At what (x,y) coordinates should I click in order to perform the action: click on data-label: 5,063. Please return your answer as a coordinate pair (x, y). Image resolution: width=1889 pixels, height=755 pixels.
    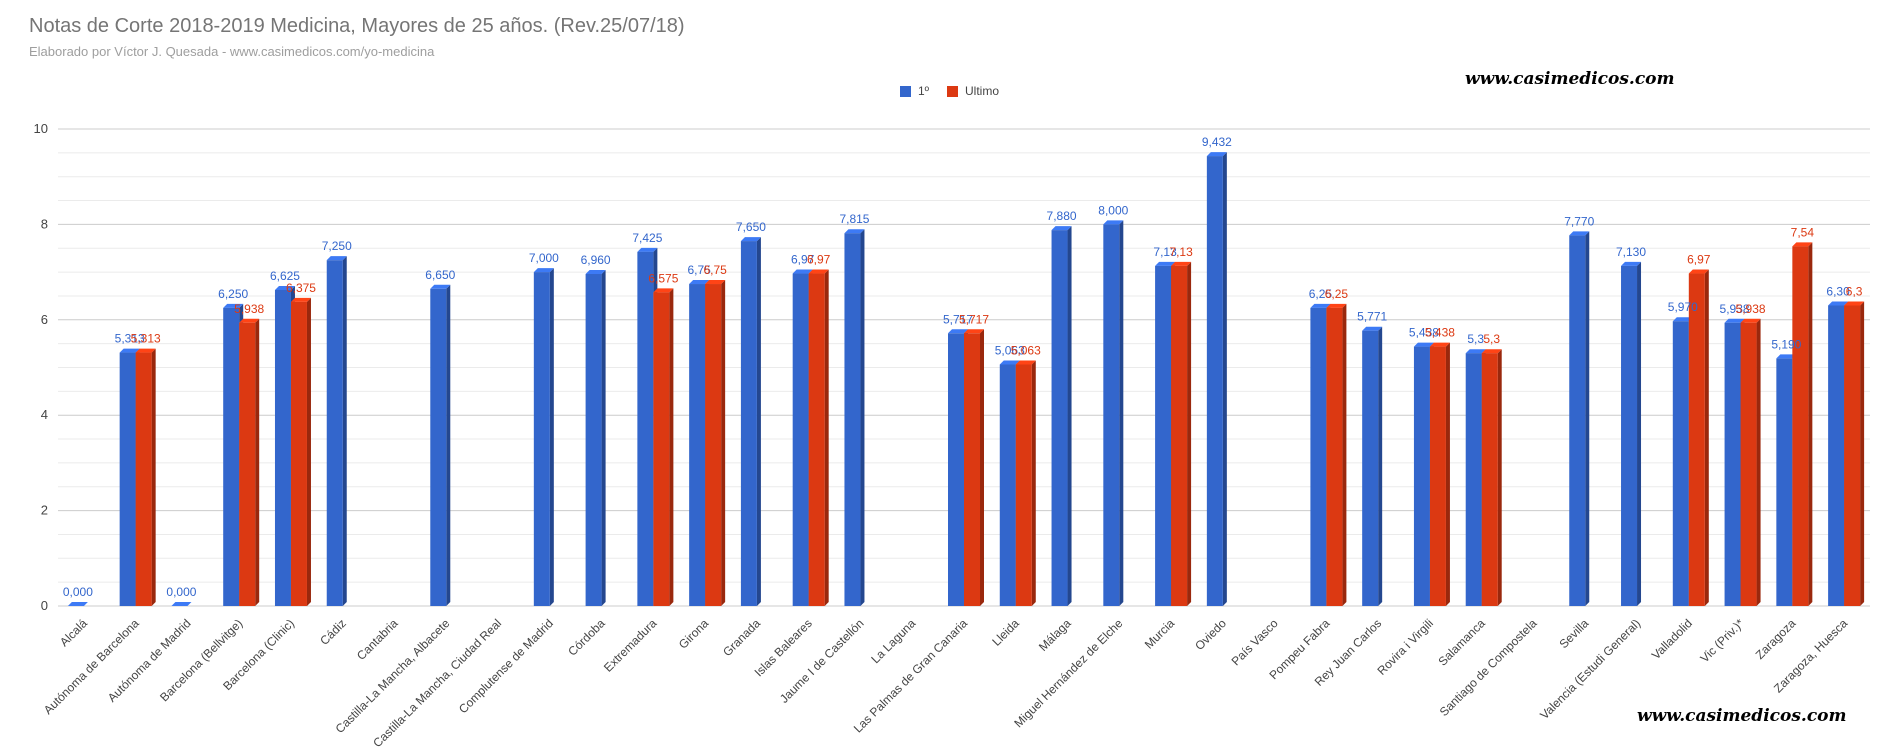
    Looking at the image, I should click on (1010, 350).